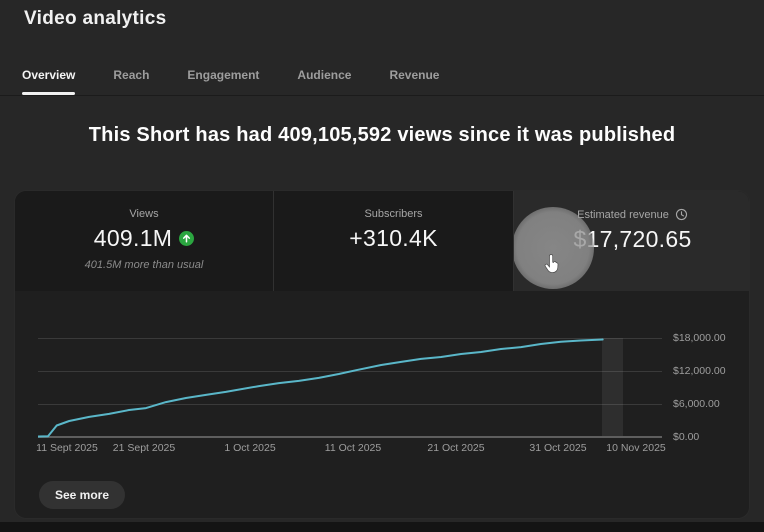  I want to click on tab-engagement-label: Engagement, so click(223, 75).